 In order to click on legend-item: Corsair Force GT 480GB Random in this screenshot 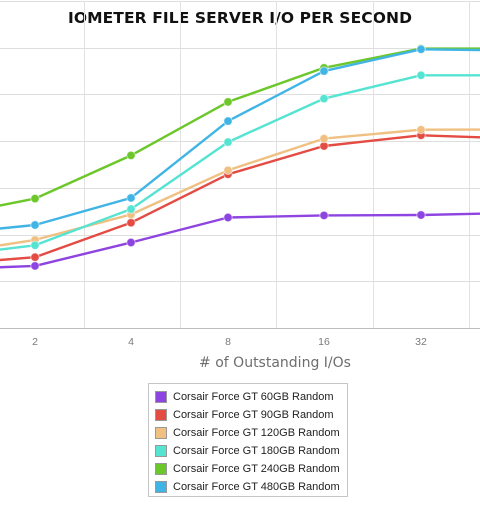, I will do `click(247, 487)`.